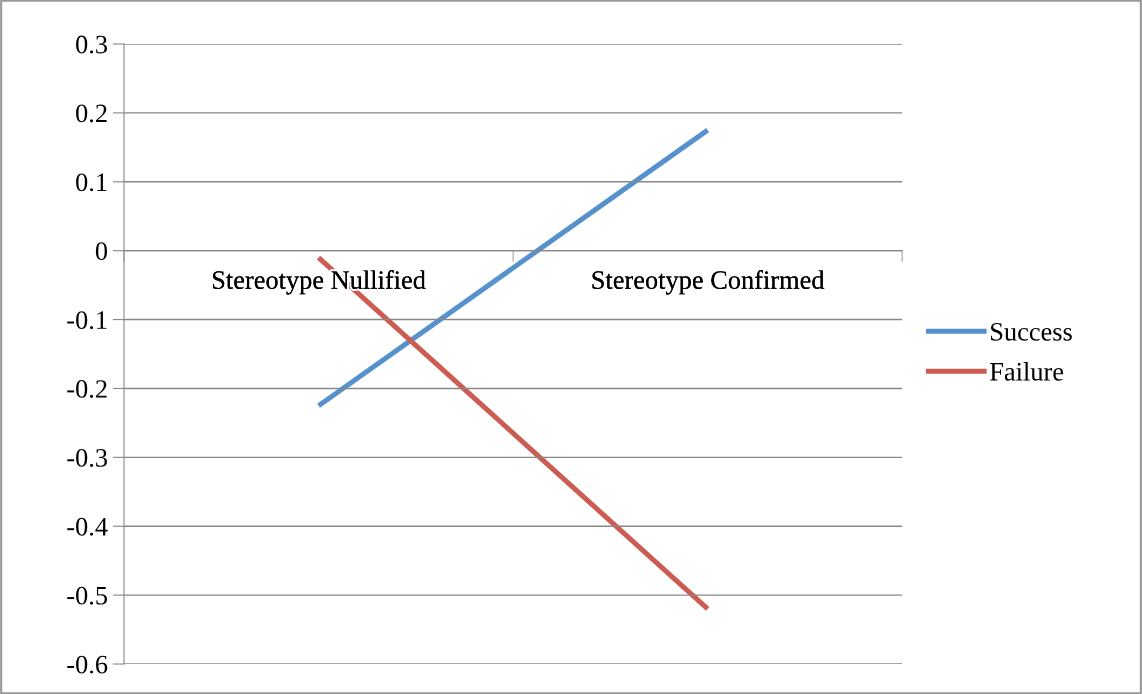 This screenshot has height=694, width=1142. Describe the element at coordinates (87, 595) in the screenshot. I see `y-tick-label: -0.5` at that location.